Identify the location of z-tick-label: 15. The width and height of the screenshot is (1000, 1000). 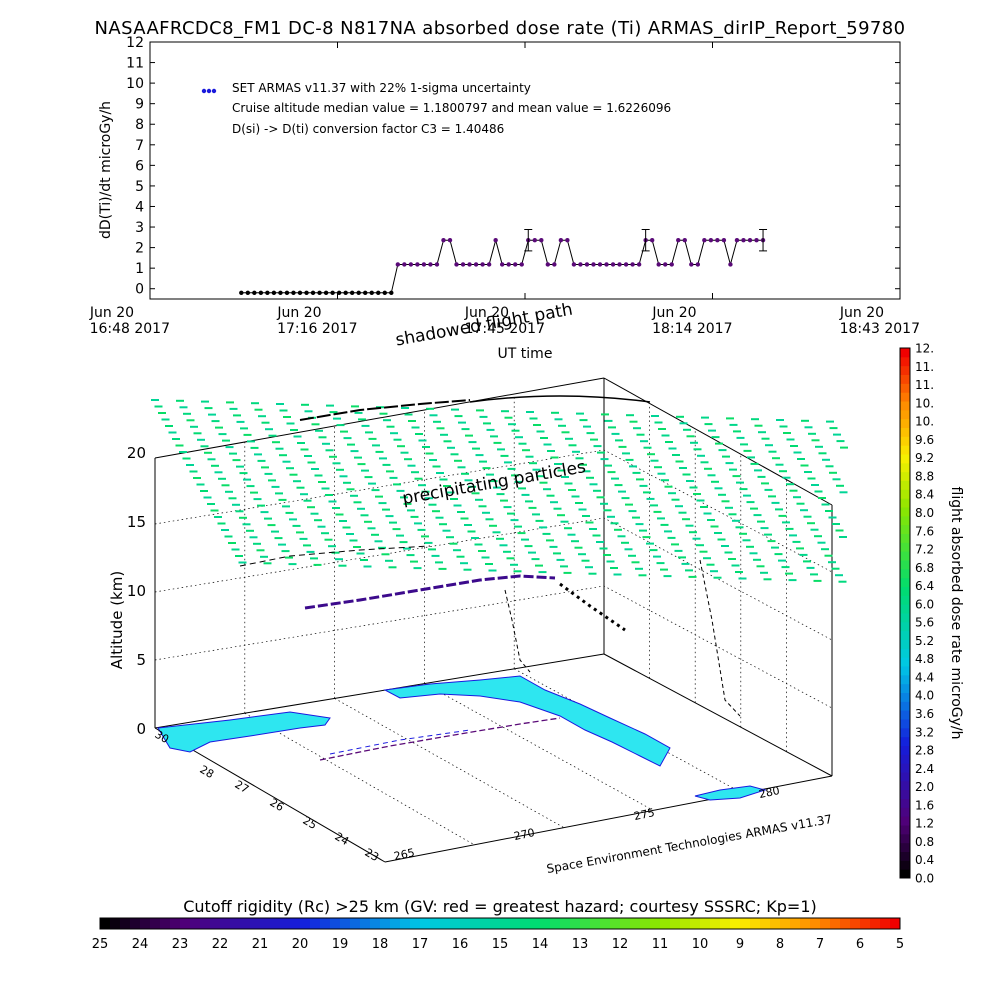
(136, 522).